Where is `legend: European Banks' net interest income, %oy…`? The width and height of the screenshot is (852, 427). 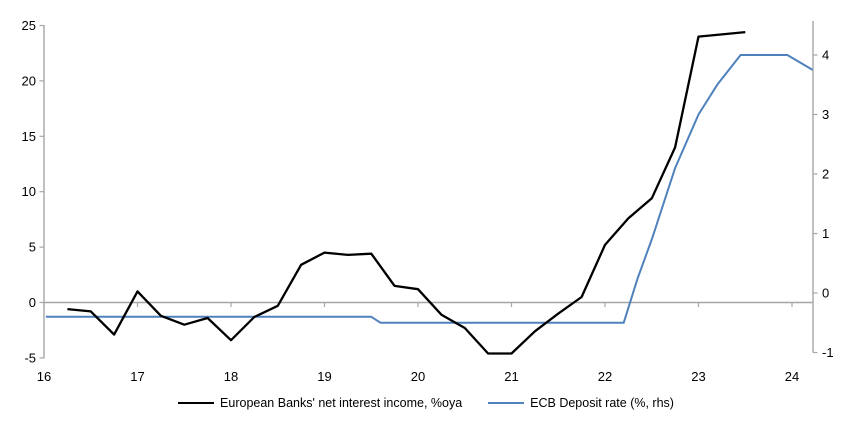
legend: European Banks' net interest income, %oy… is located at coordinates (426, 403).